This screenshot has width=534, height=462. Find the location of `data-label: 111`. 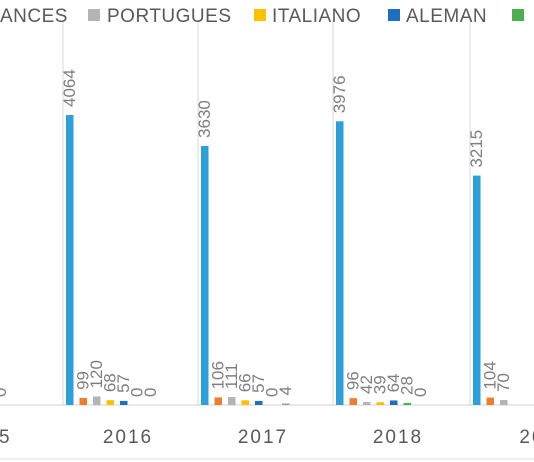

data-label: 111 is located at coordinates (231, 376).